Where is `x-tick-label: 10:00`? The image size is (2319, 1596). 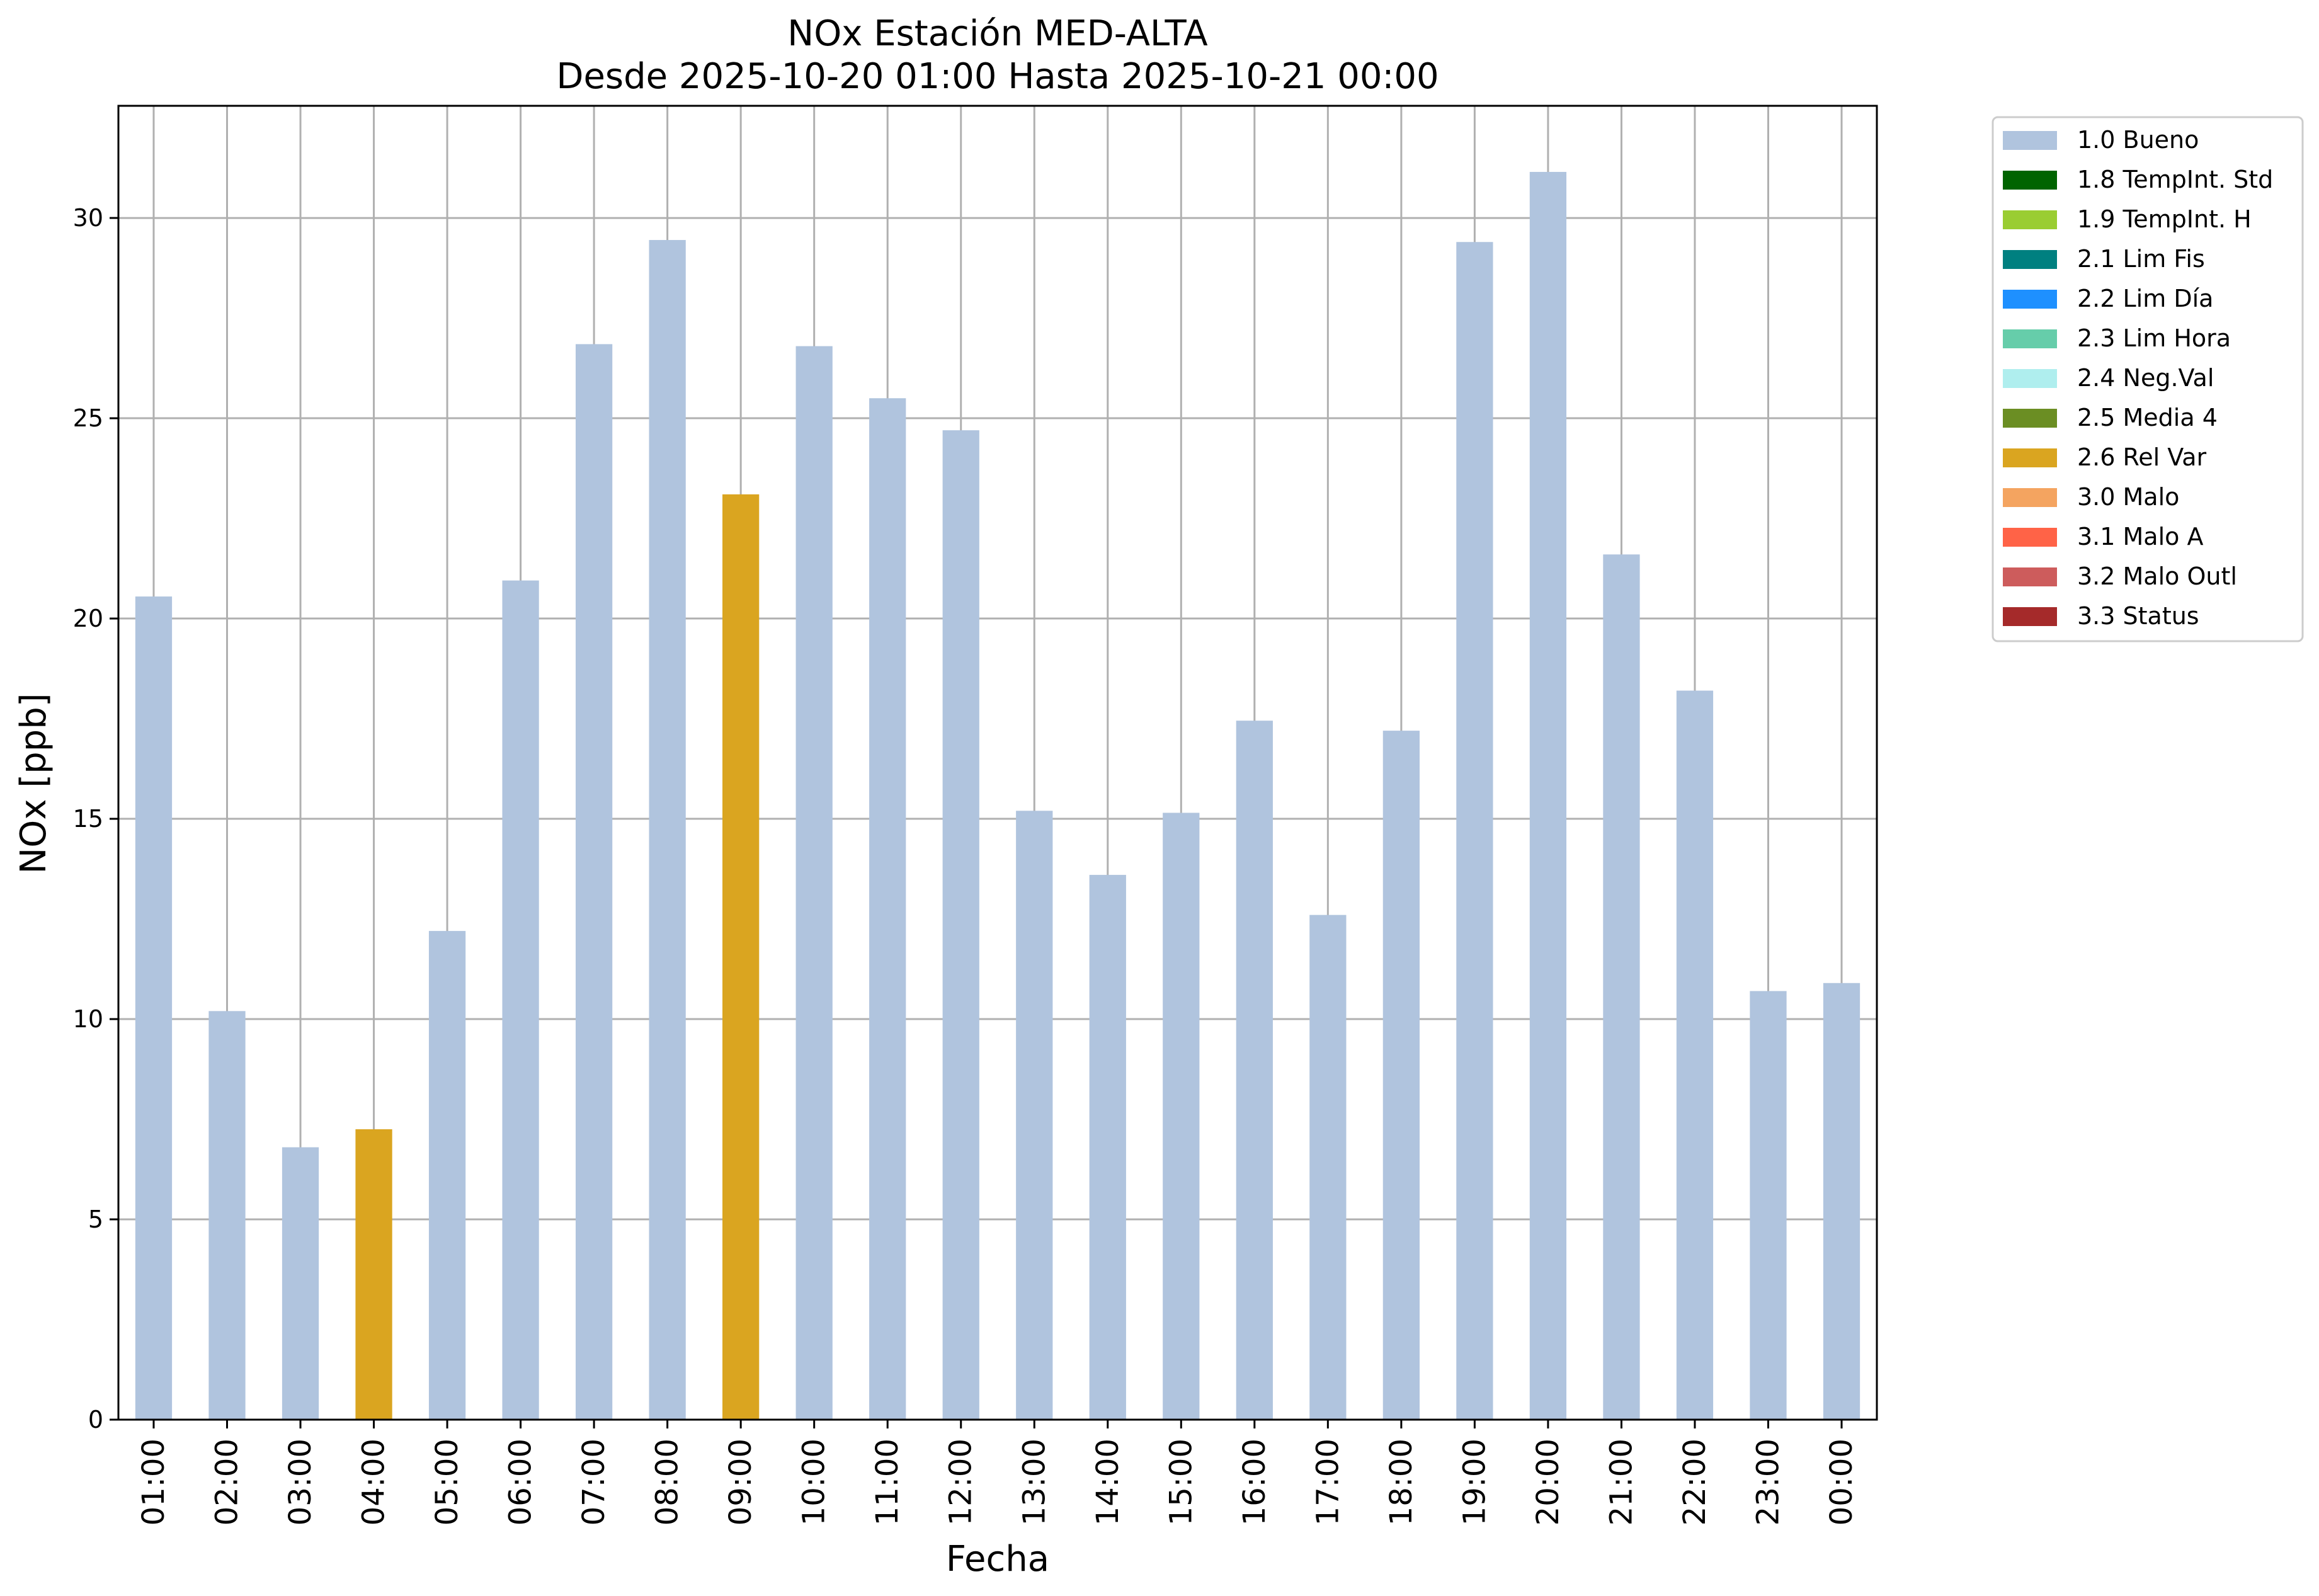 x-tick-label: 10:00 is located at coordinates (814, 1482).